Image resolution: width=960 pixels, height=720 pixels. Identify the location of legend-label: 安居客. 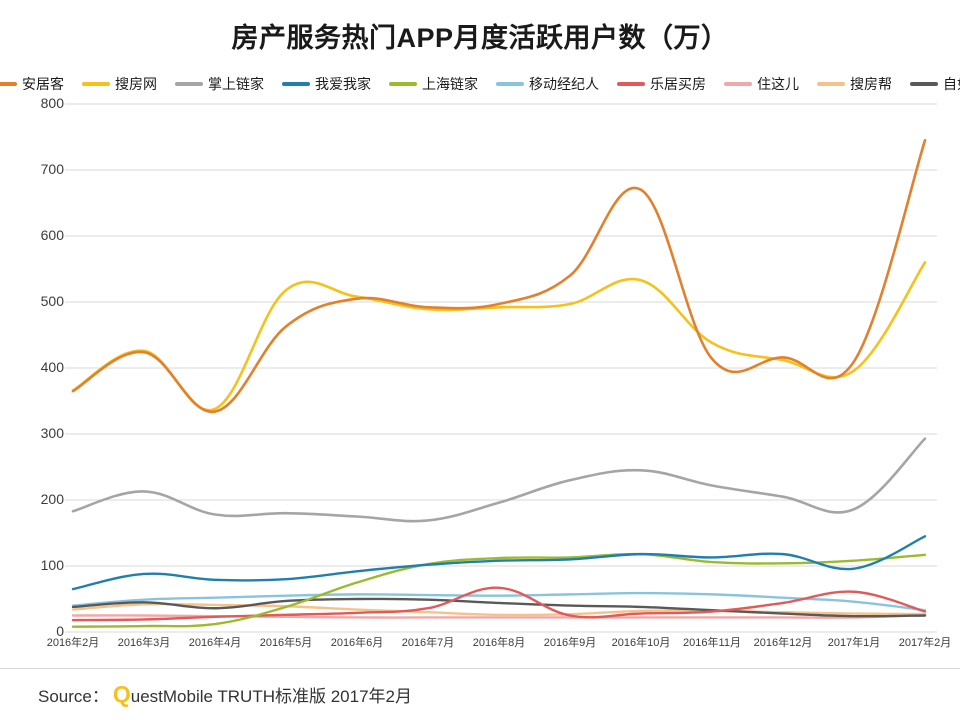
(43, 84).